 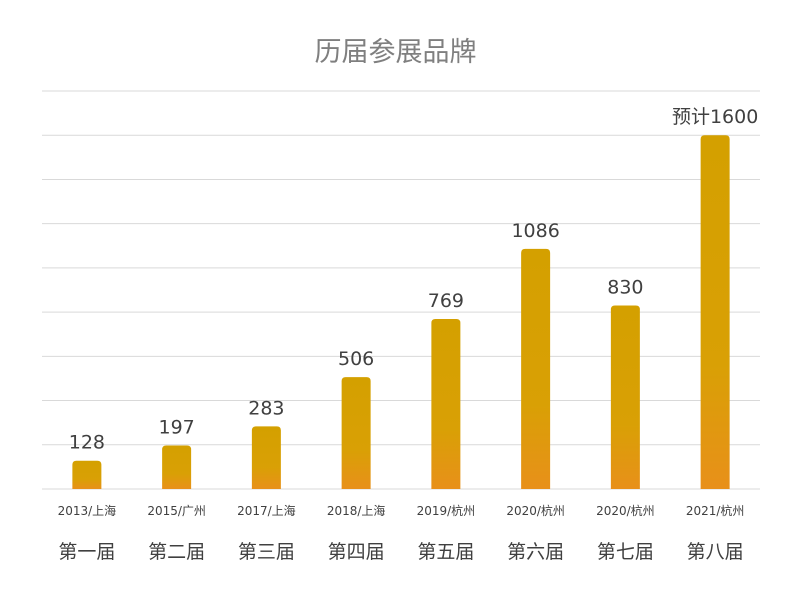 What do you see at coordinates (356, 552) in the screenshot?
I see `x-tick-label: 第四届` at bounding box center [356, 552].